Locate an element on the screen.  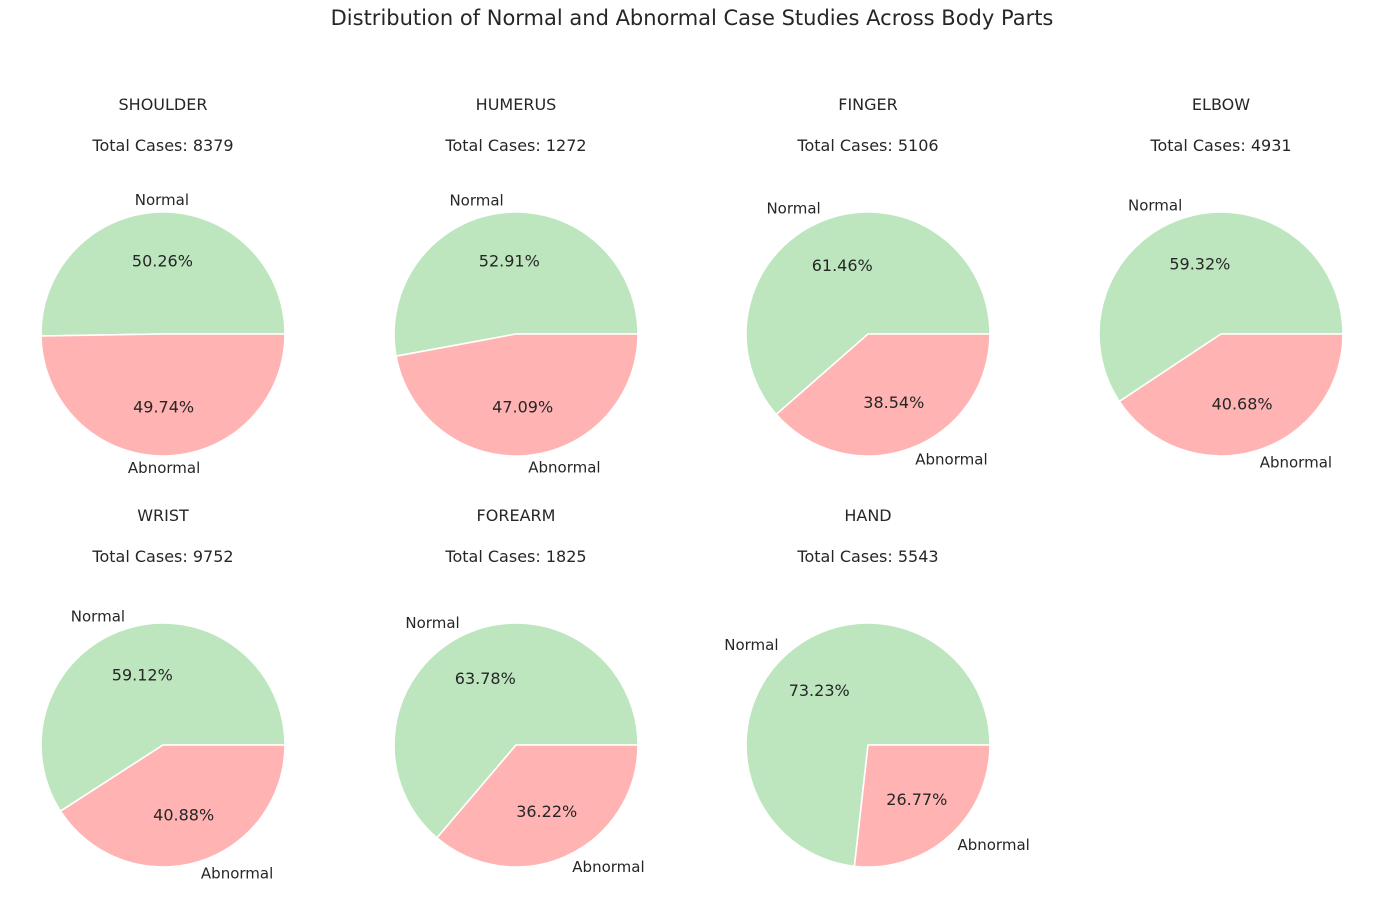
pie-slice-elbow-abnormal is located at coordinates (1231, 395).